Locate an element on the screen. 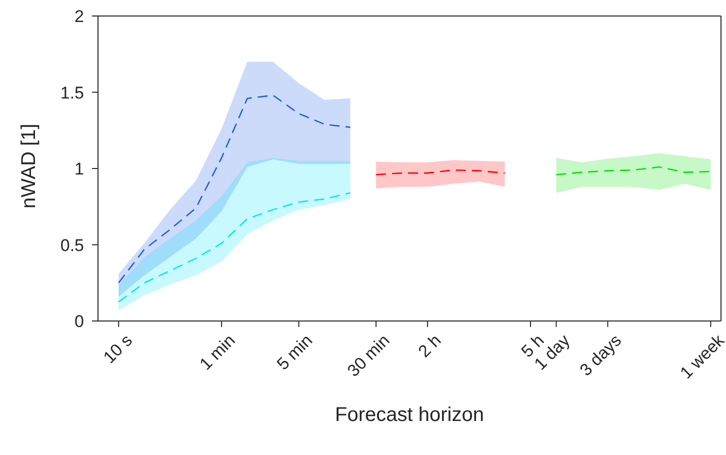  y-tick-label: 0.5 is located at coordinates (72, 245).